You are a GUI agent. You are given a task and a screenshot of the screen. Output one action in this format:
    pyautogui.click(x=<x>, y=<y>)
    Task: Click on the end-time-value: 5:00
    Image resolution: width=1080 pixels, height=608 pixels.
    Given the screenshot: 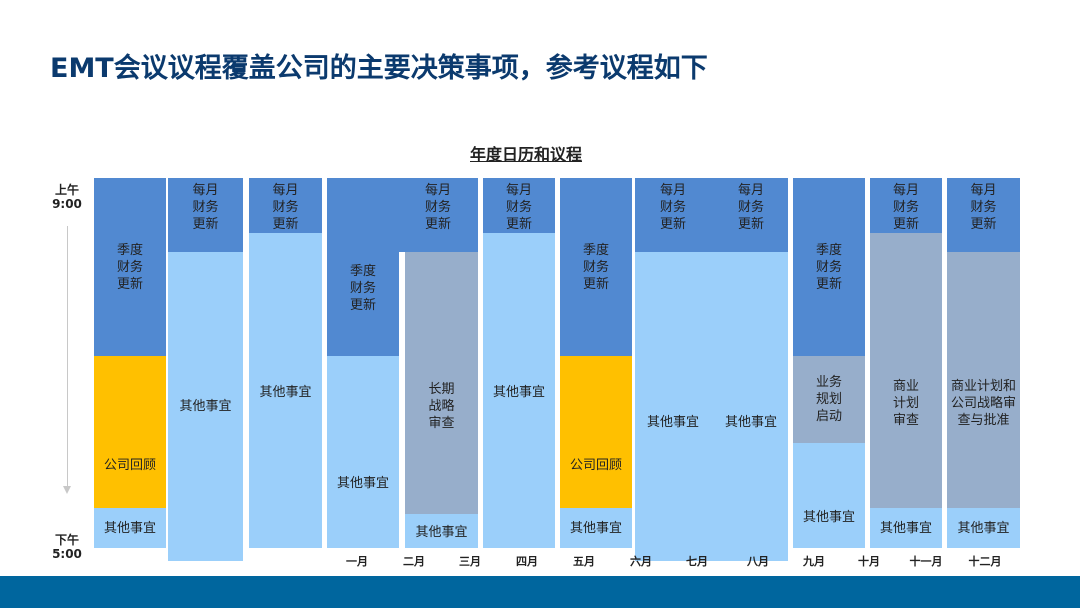 What is the action you would take?
    pyautogui.click(x=67, y=554)
    